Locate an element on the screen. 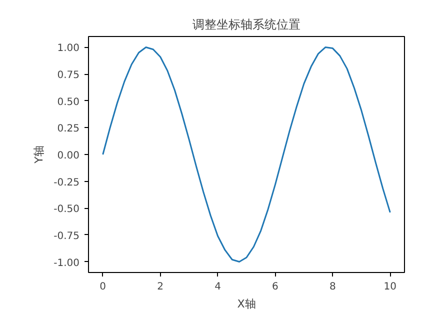  x-tick-label: 2 is located at coordinates (160, 287).